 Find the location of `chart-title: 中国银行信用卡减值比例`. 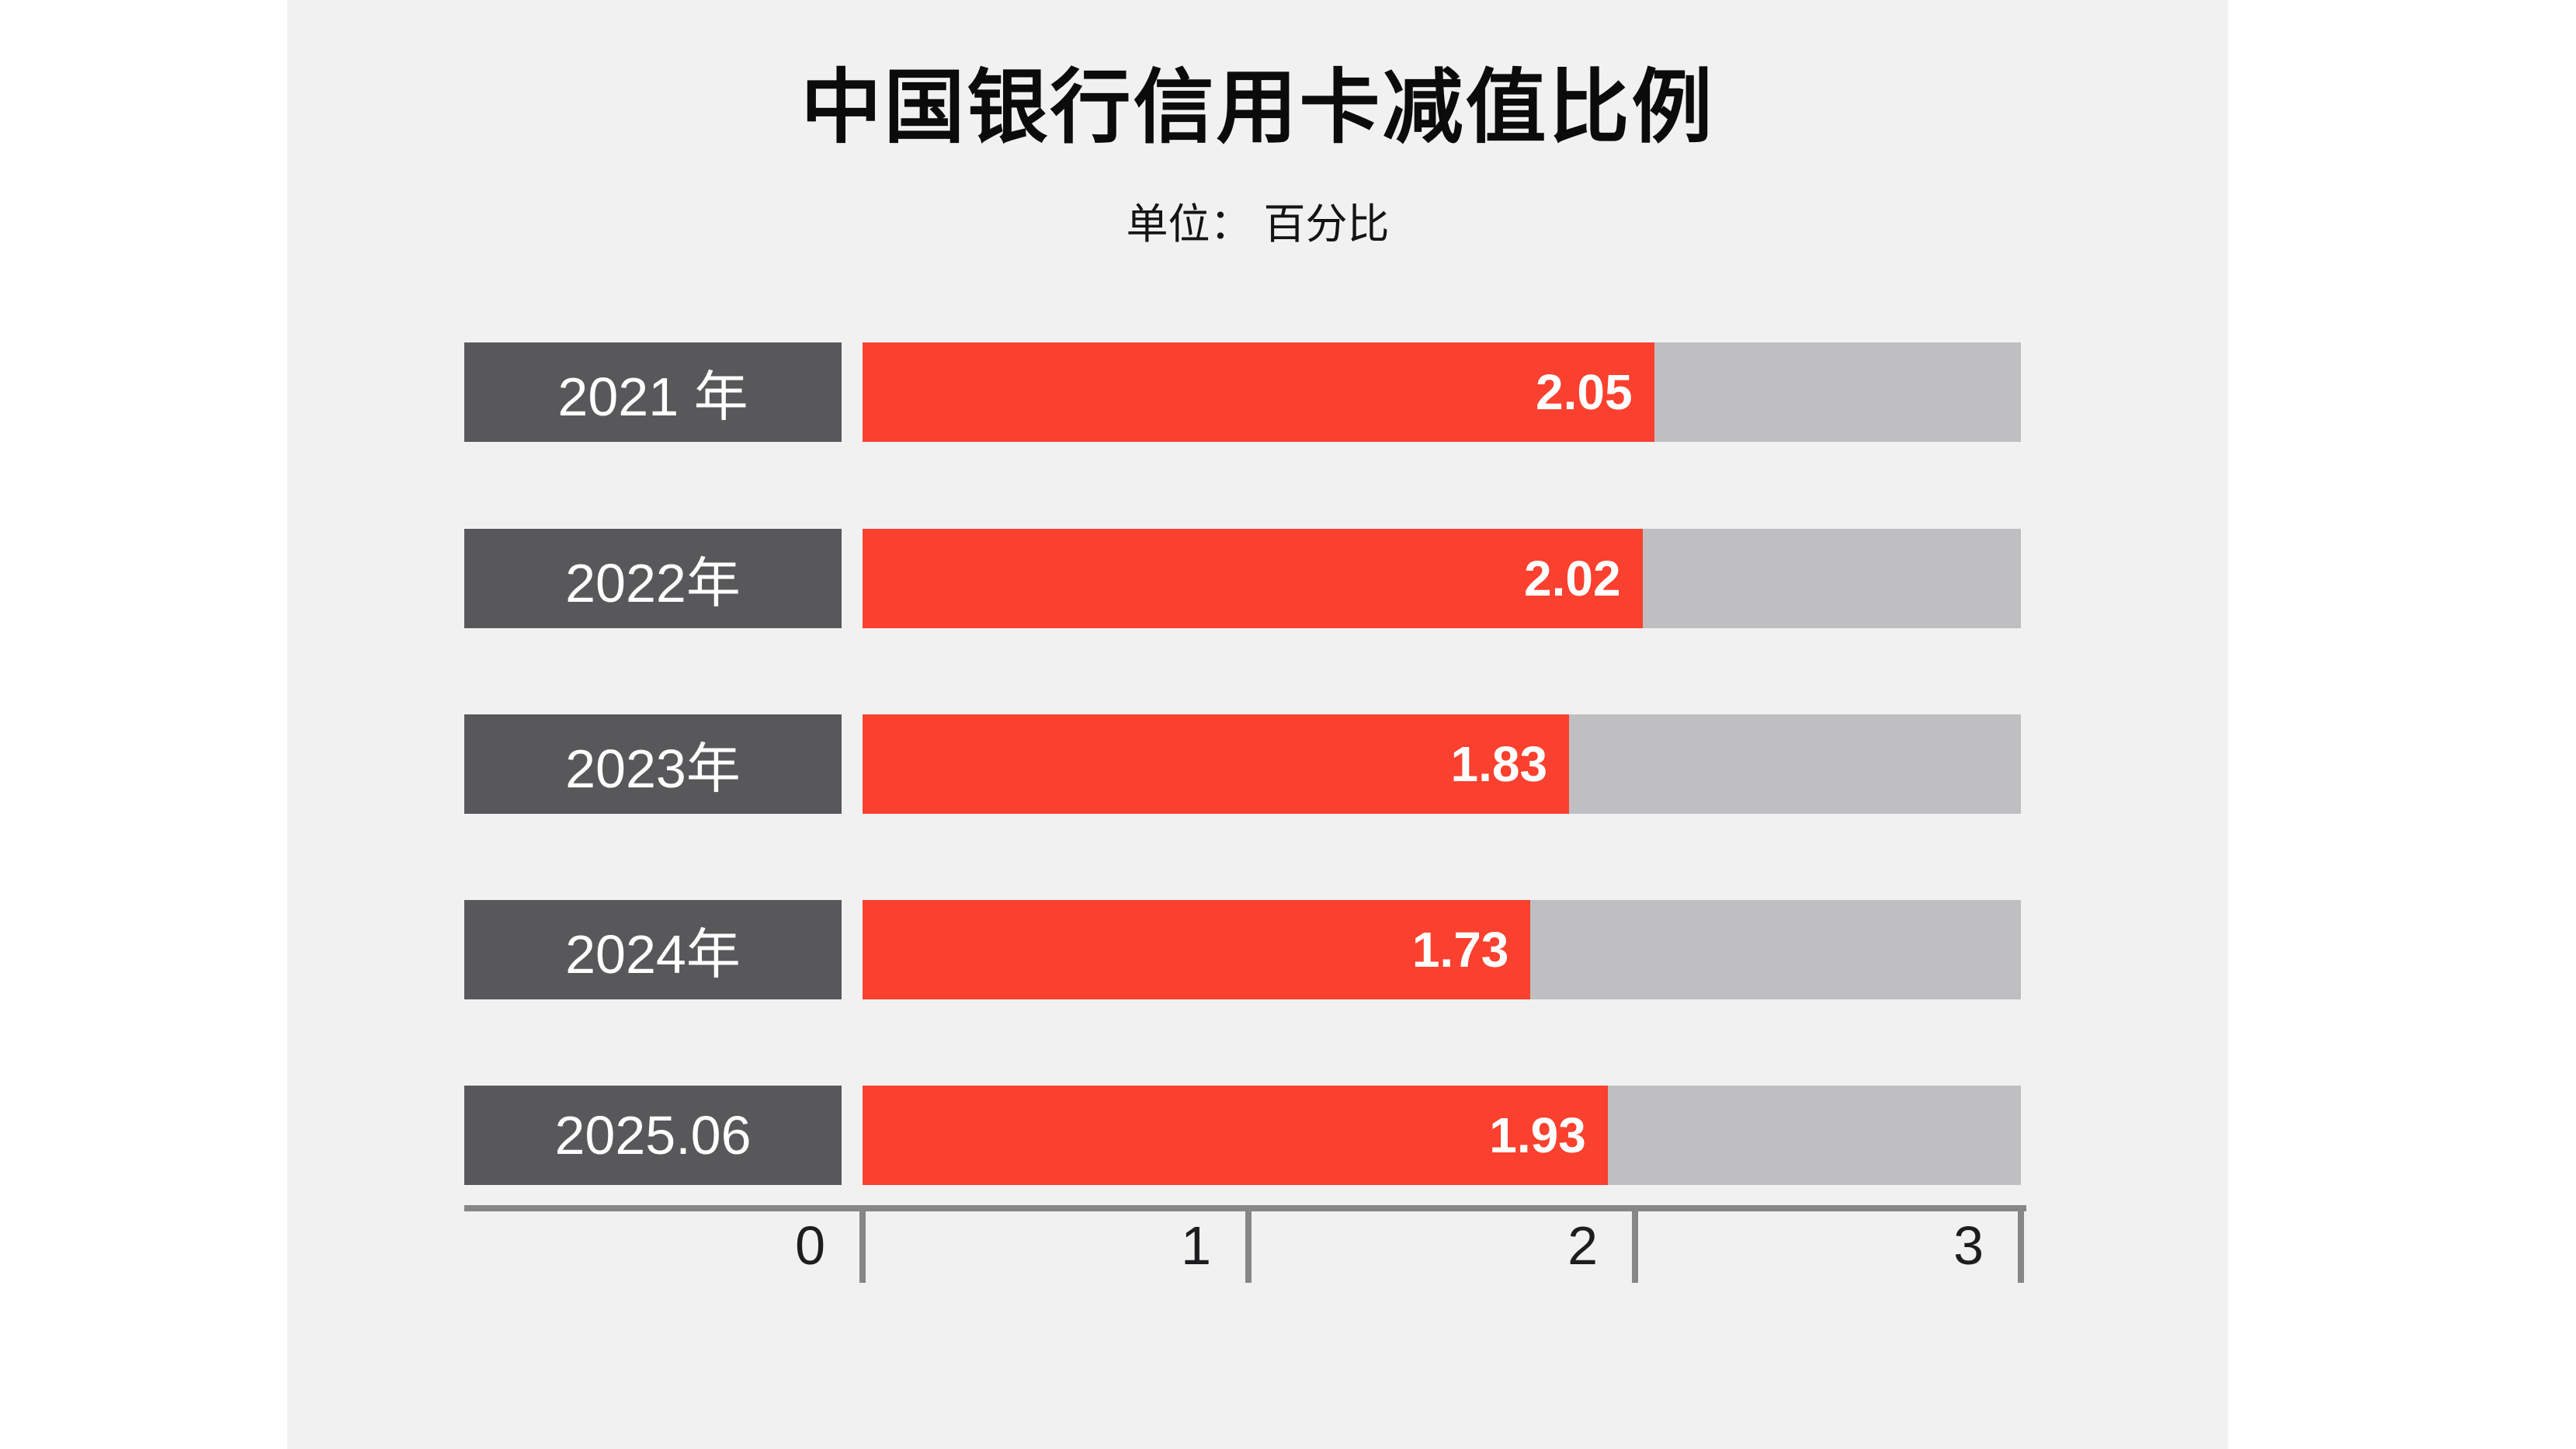

chart-title: 中国银行信用卡减值比例 is located at coordinates (1257, 108).